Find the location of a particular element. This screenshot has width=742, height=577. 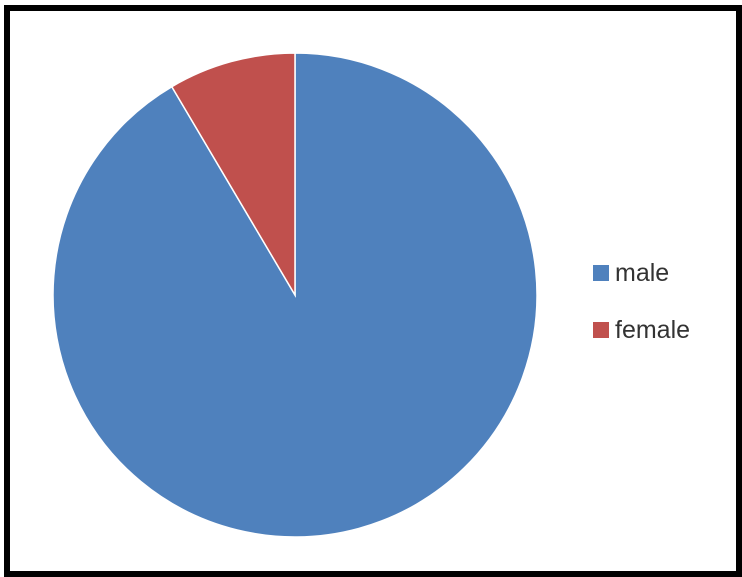

legend-swatch-male is located at coordinates (601, 273).